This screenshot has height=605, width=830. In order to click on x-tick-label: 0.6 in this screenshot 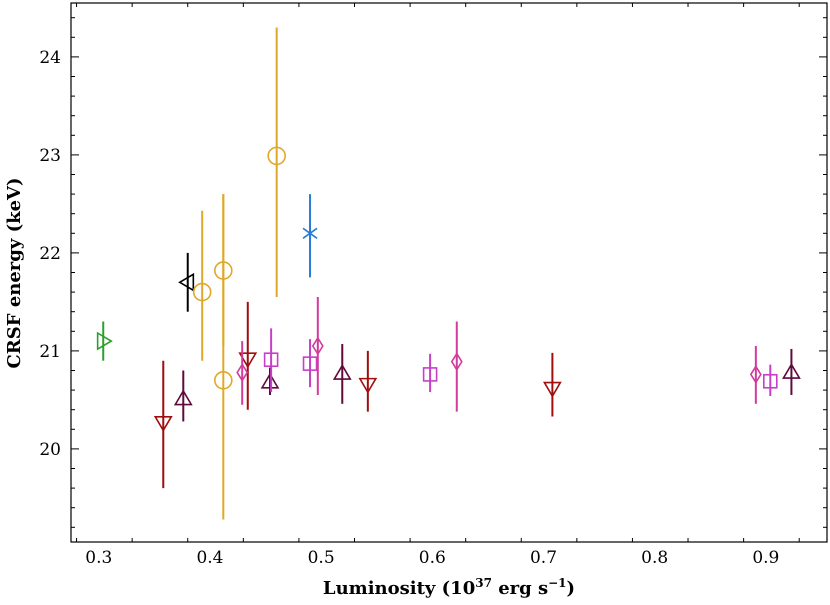, I will do `click(432, 558)`.